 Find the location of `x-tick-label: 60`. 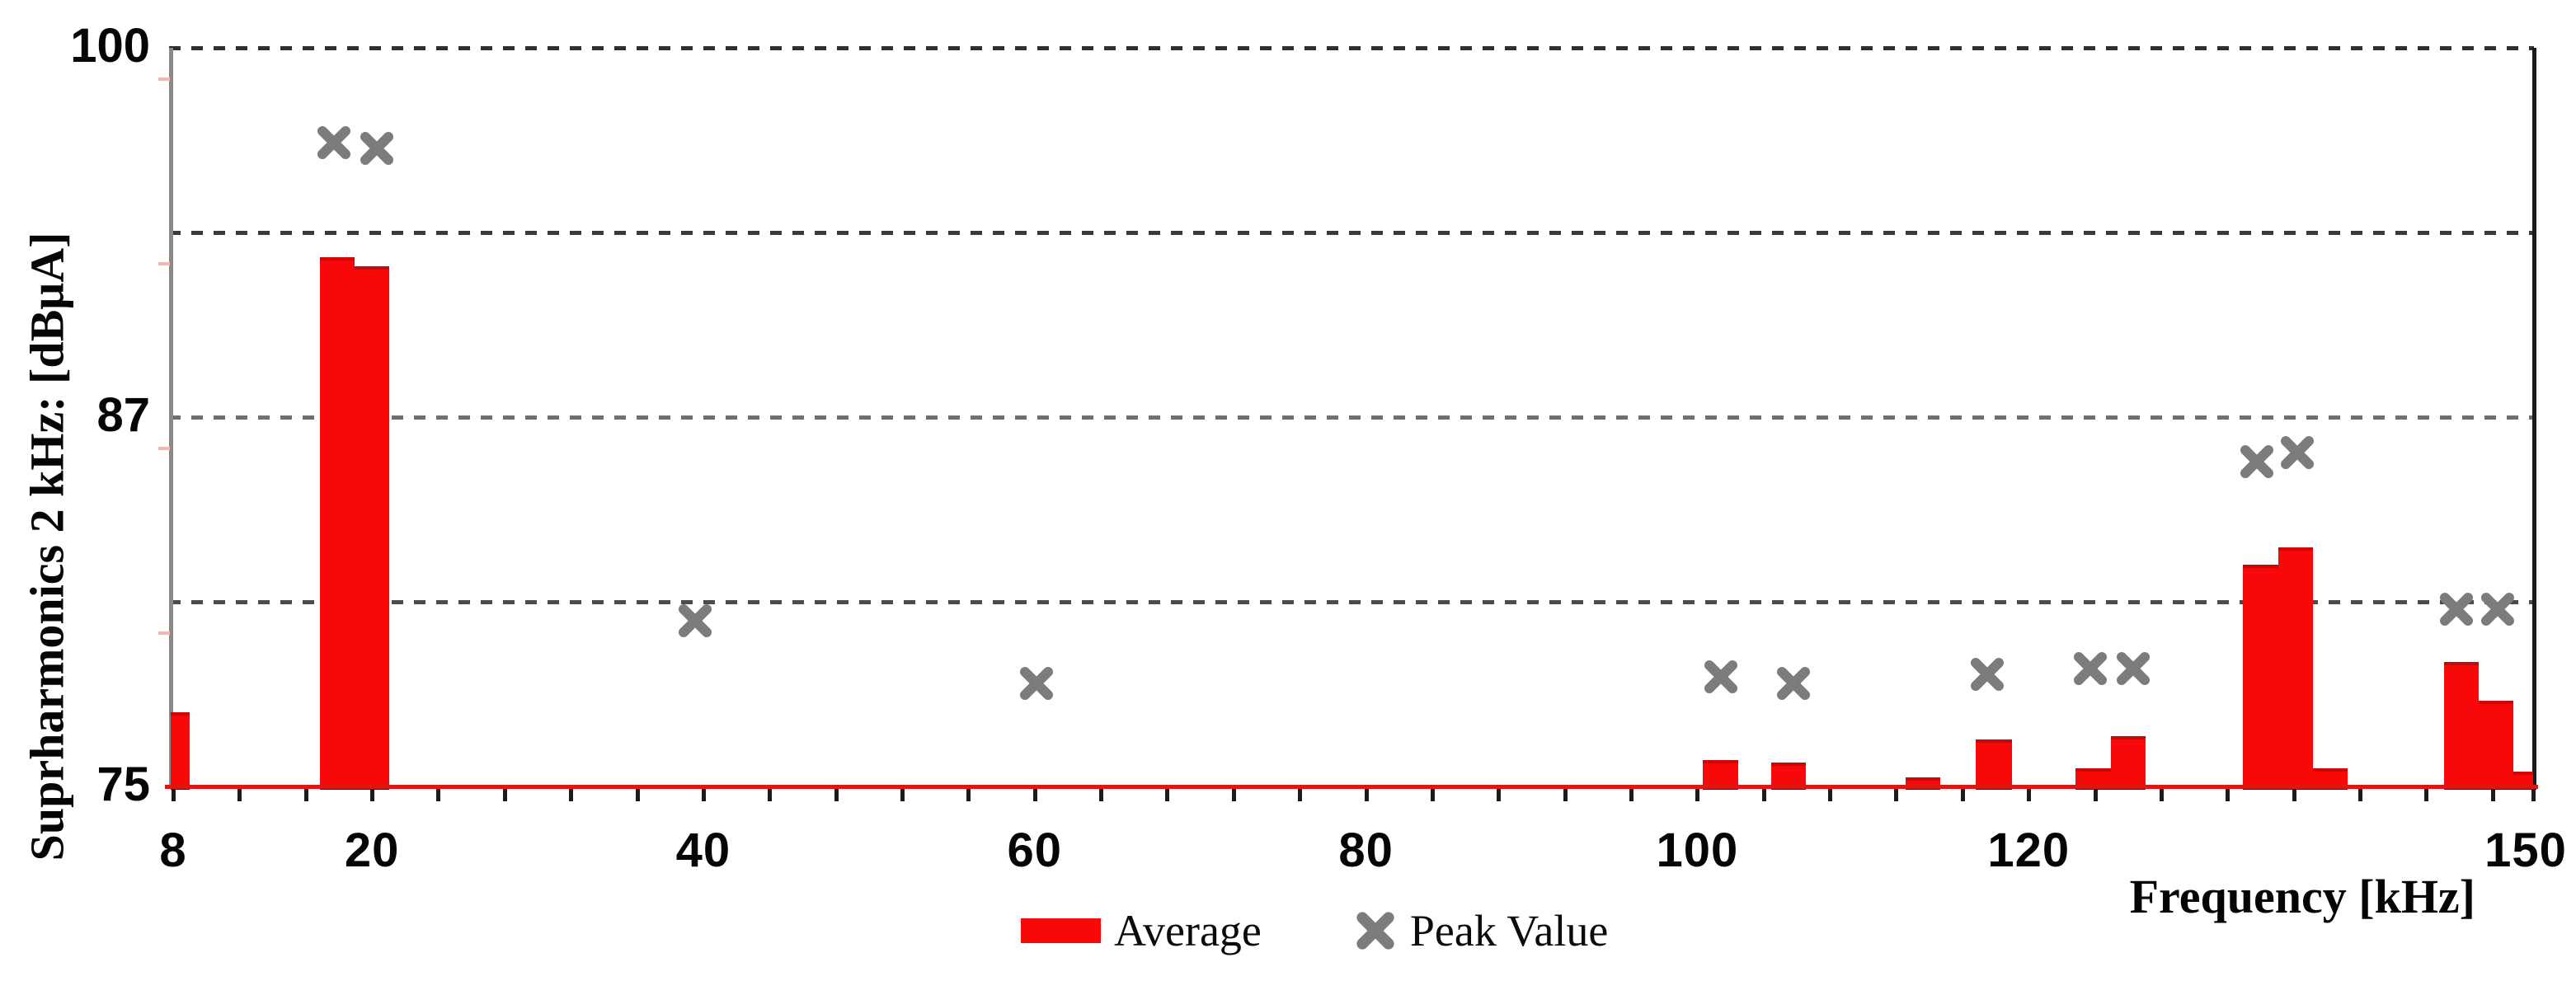

x-tick-label: 60 is located at coordinates (1034, 850).